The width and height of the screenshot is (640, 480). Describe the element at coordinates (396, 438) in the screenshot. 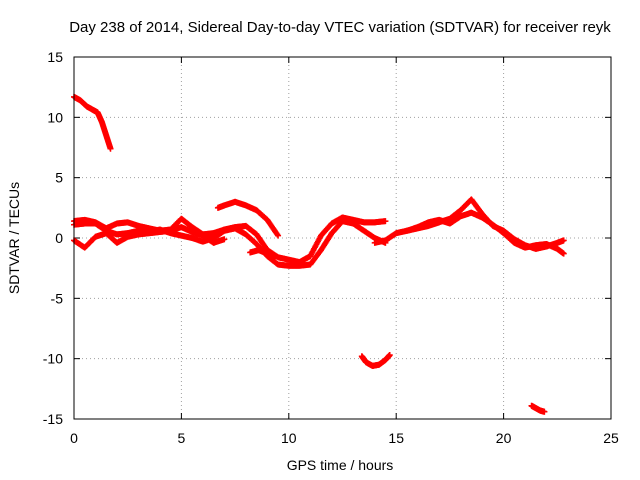

I see `x-tick-label: 15` at that location.